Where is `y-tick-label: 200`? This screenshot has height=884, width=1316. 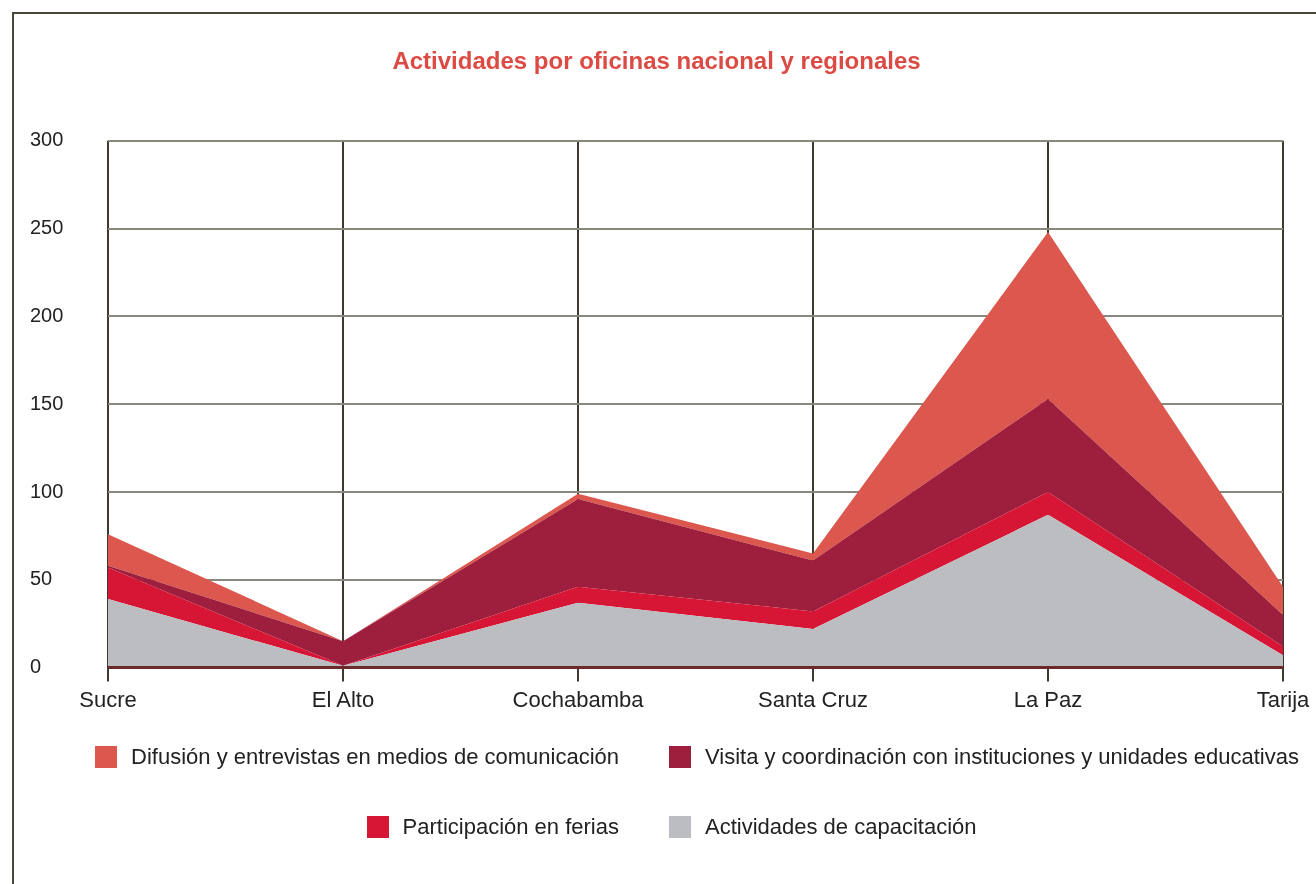 y-tick-label: 200 is located at coordinates (47, 314).